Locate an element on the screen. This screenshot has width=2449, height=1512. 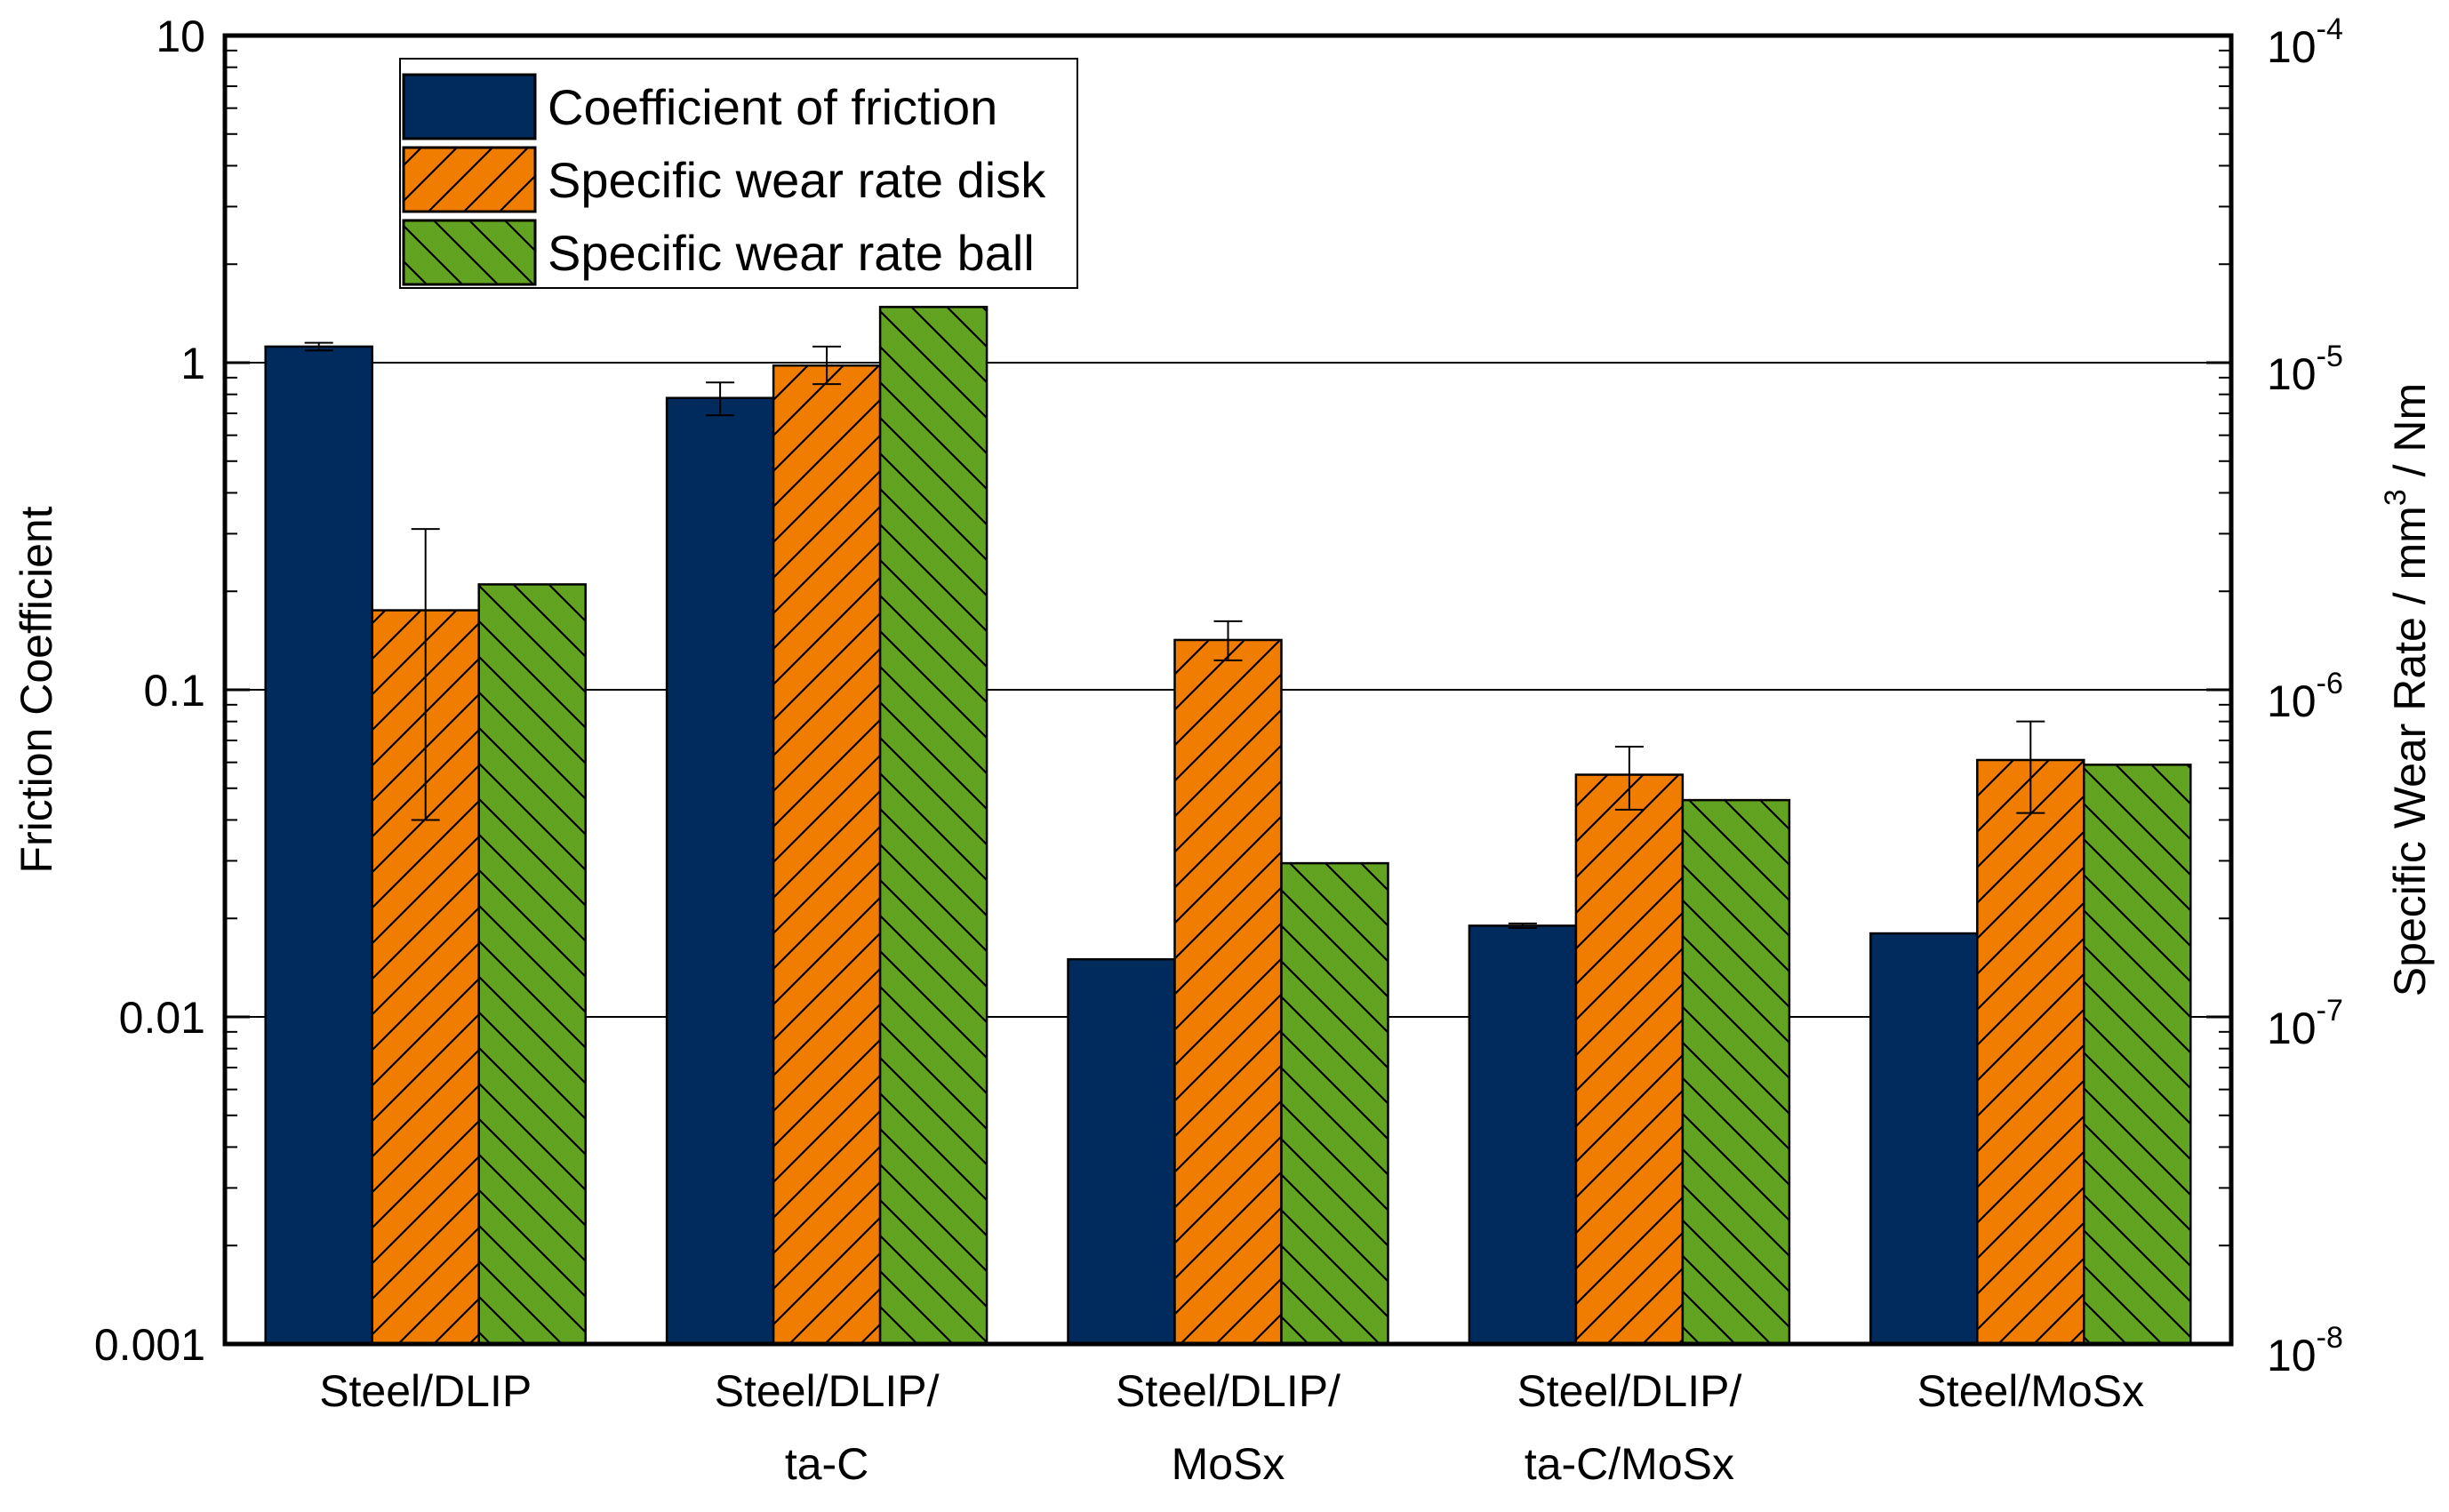
right-axis-title-suffix: / Nm is located at coordinates (2410, 436).